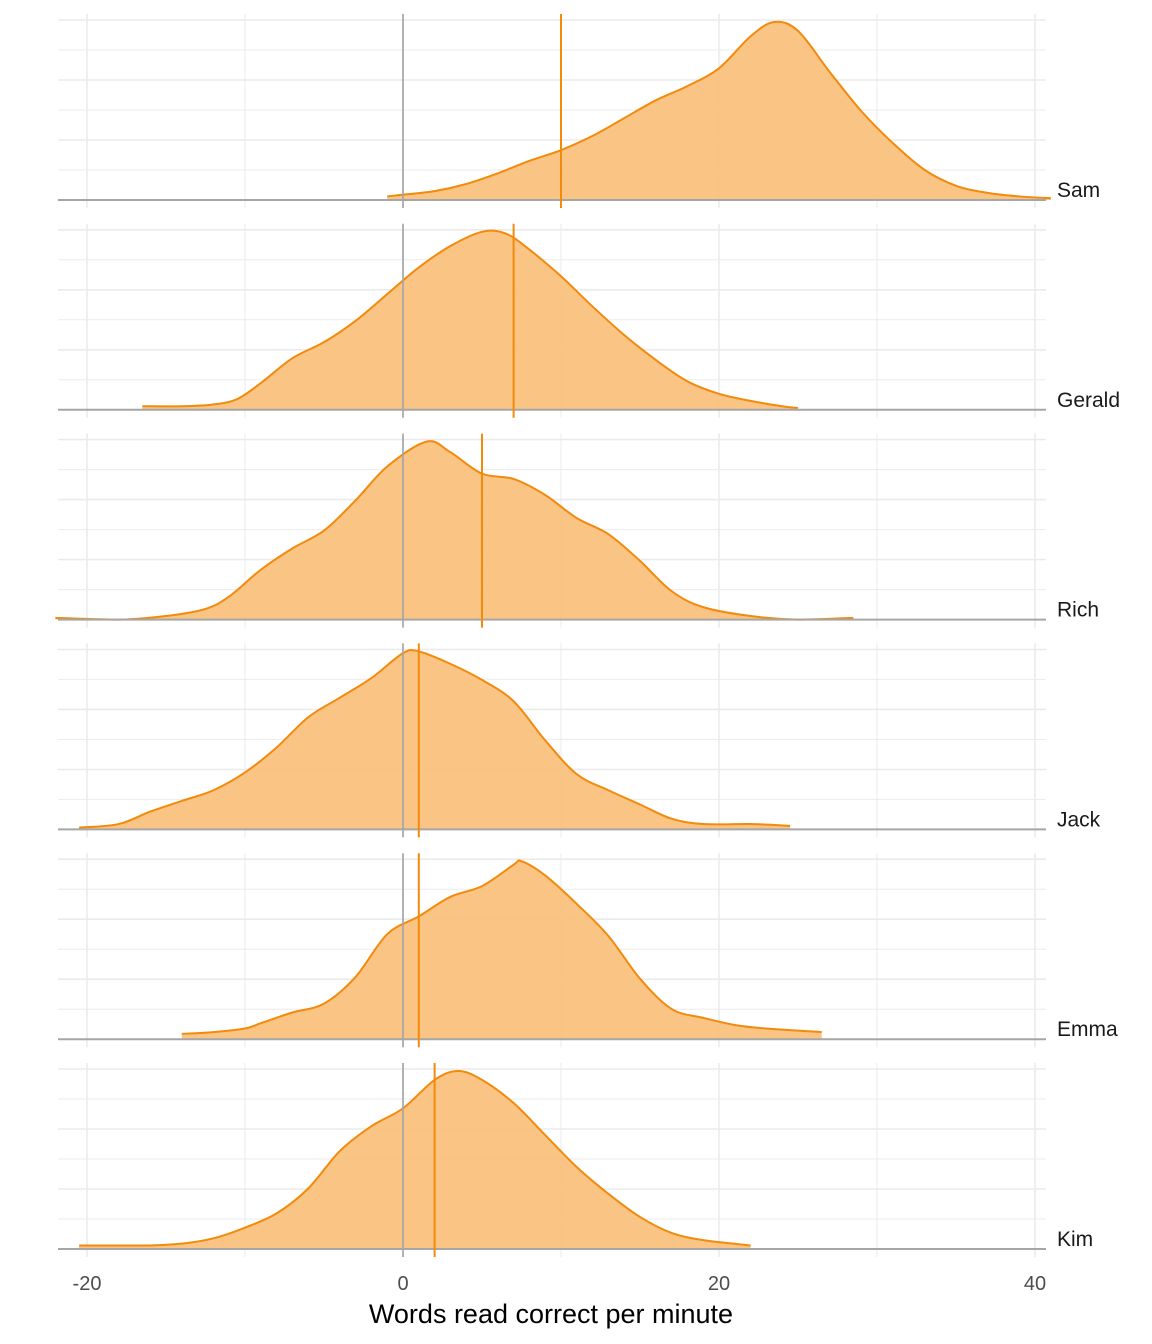 This screenshot has width=1152, height=1344. I want to click on panel-jack: Jack, so click(579, 740).